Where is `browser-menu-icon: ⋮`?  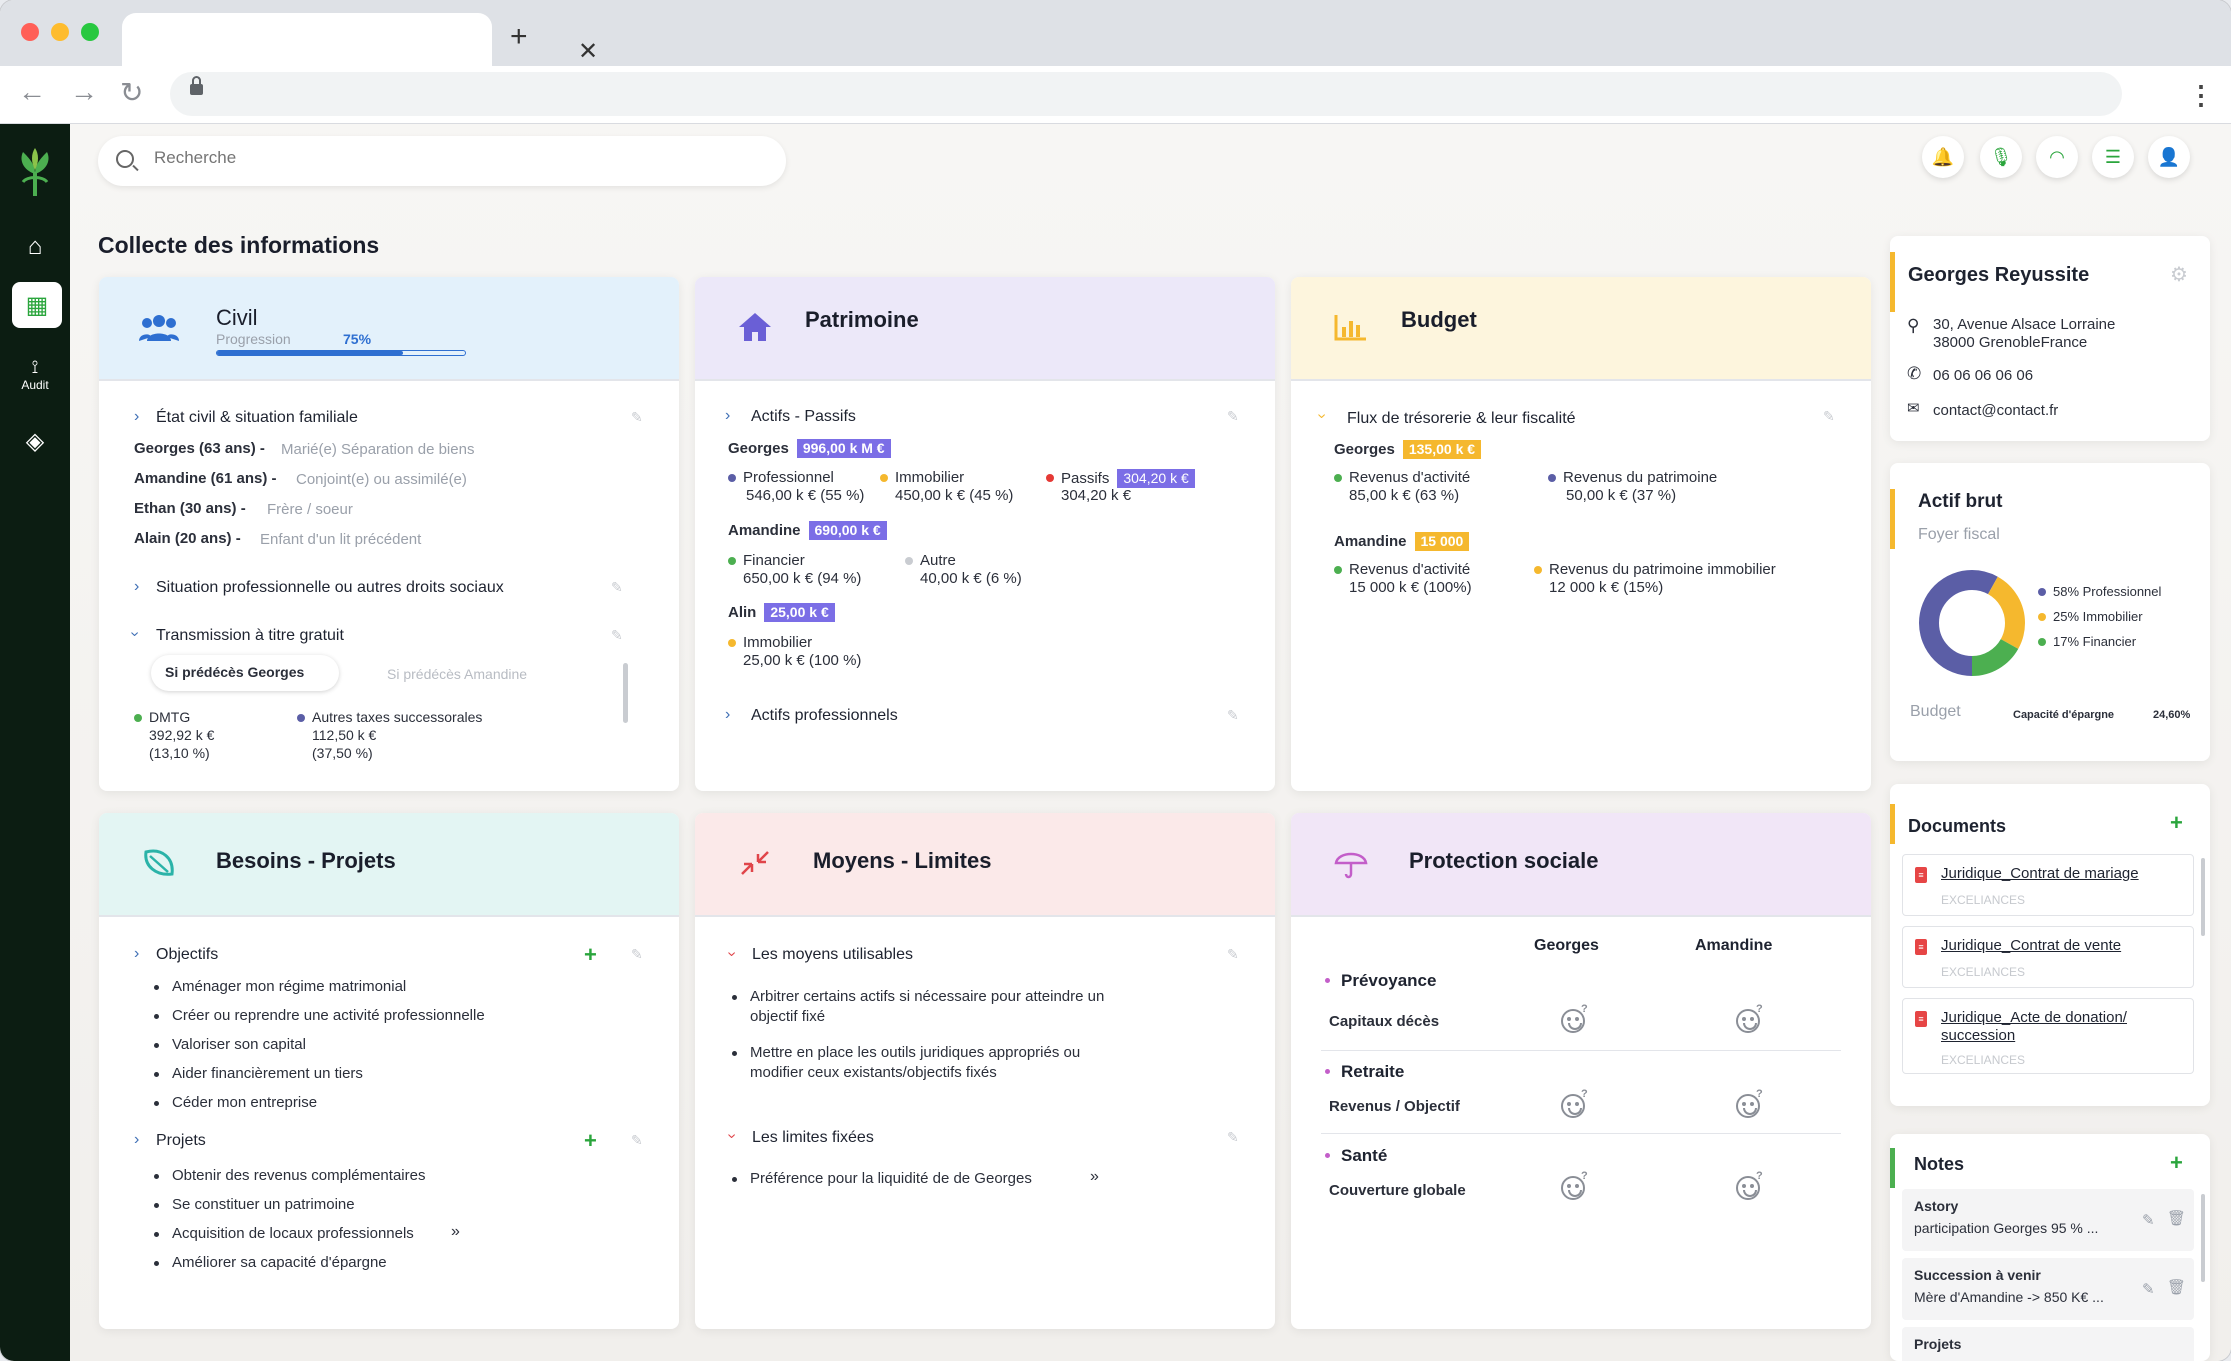 browser-menu-icon: ⋮ is located at coordinates (2201, 95).